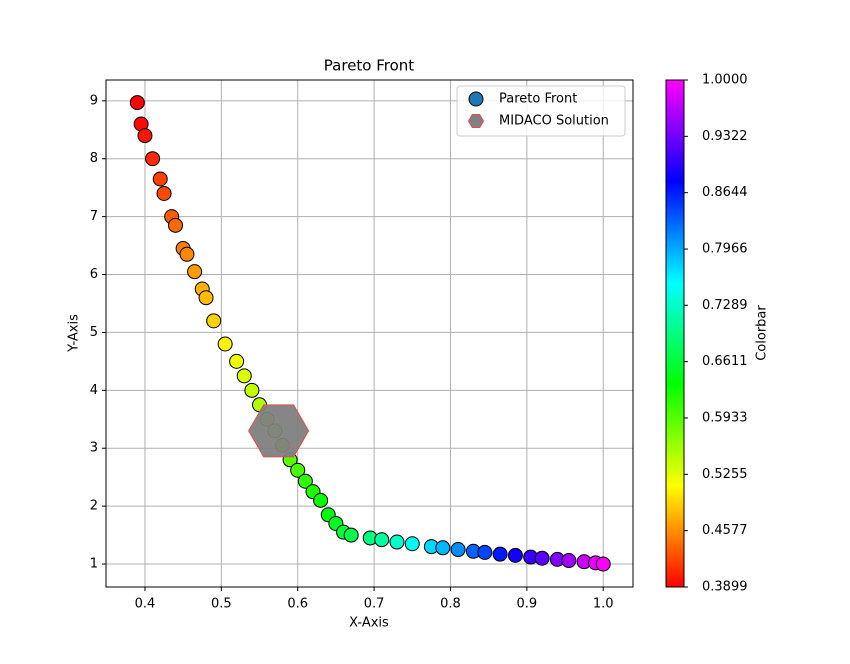 The height and width of the screenshot is (664, 850). What do you see at coordinates (221, 604) in the screenshot?
I see `x-tick-label: 0.5` at bounding box center [221, 604].